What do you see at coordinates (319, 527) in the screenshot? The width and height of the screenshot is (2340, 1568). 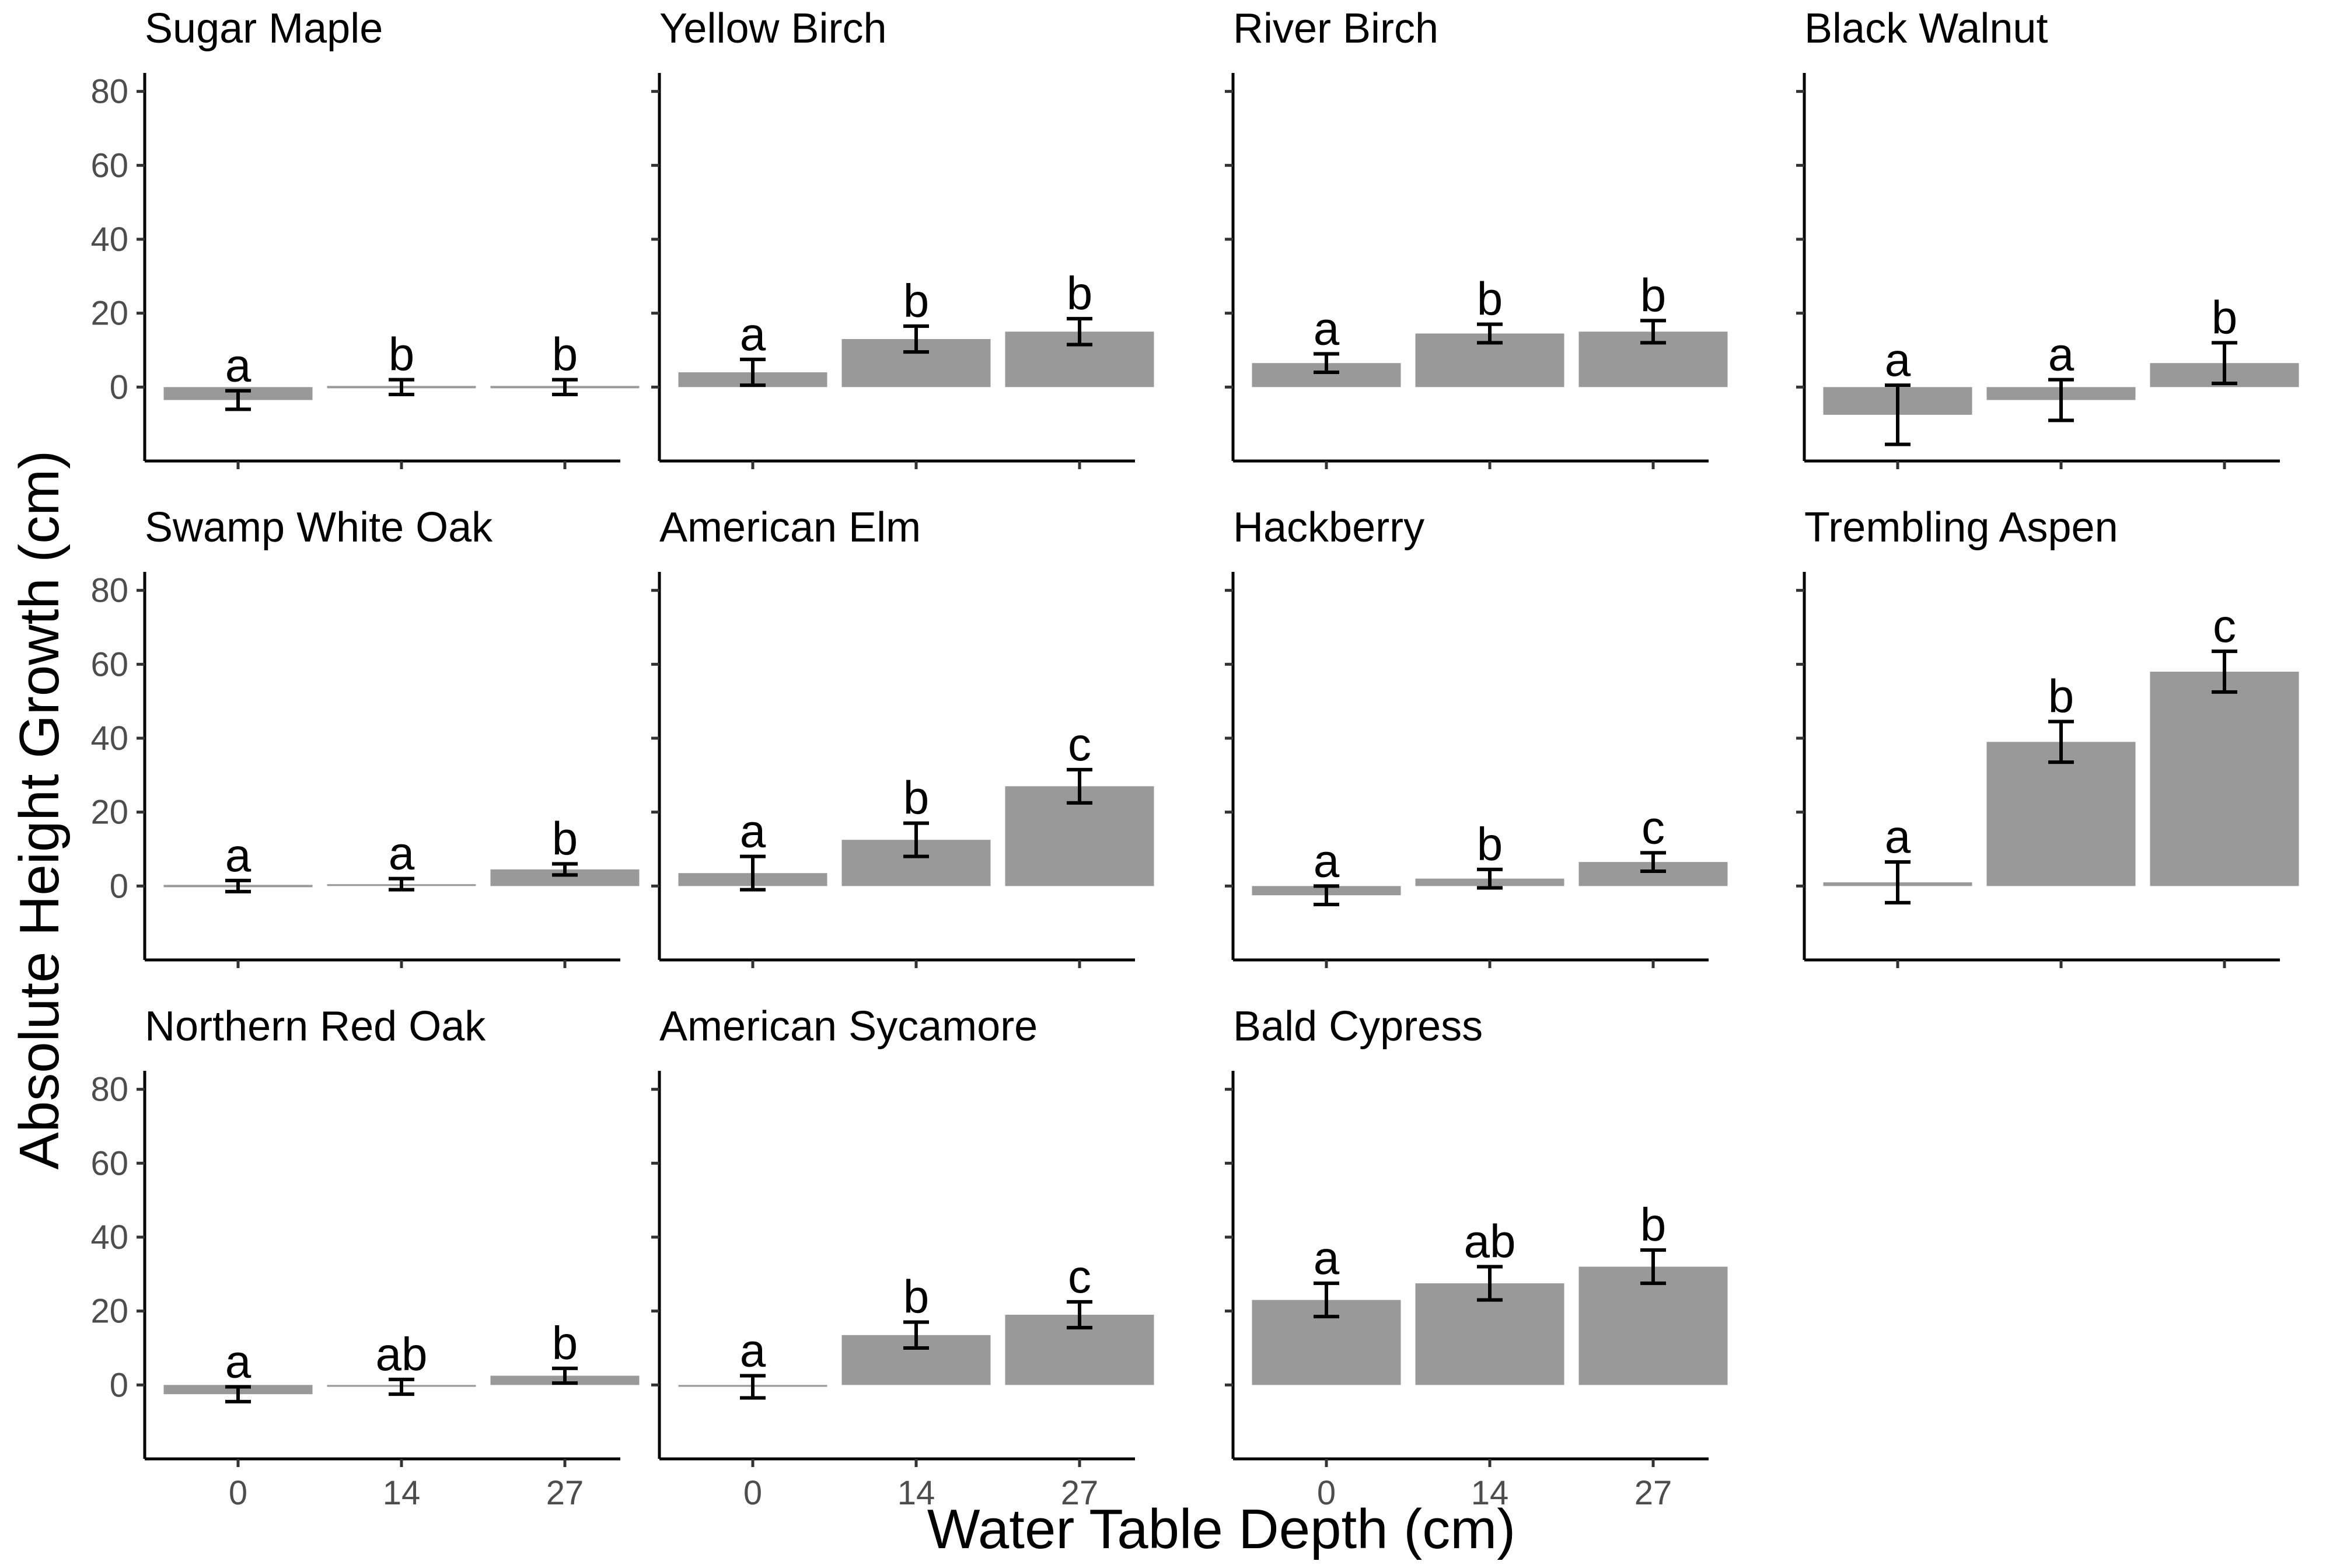 I see `panel-title: Swamp White Oak` at bounding box center [319, 527].